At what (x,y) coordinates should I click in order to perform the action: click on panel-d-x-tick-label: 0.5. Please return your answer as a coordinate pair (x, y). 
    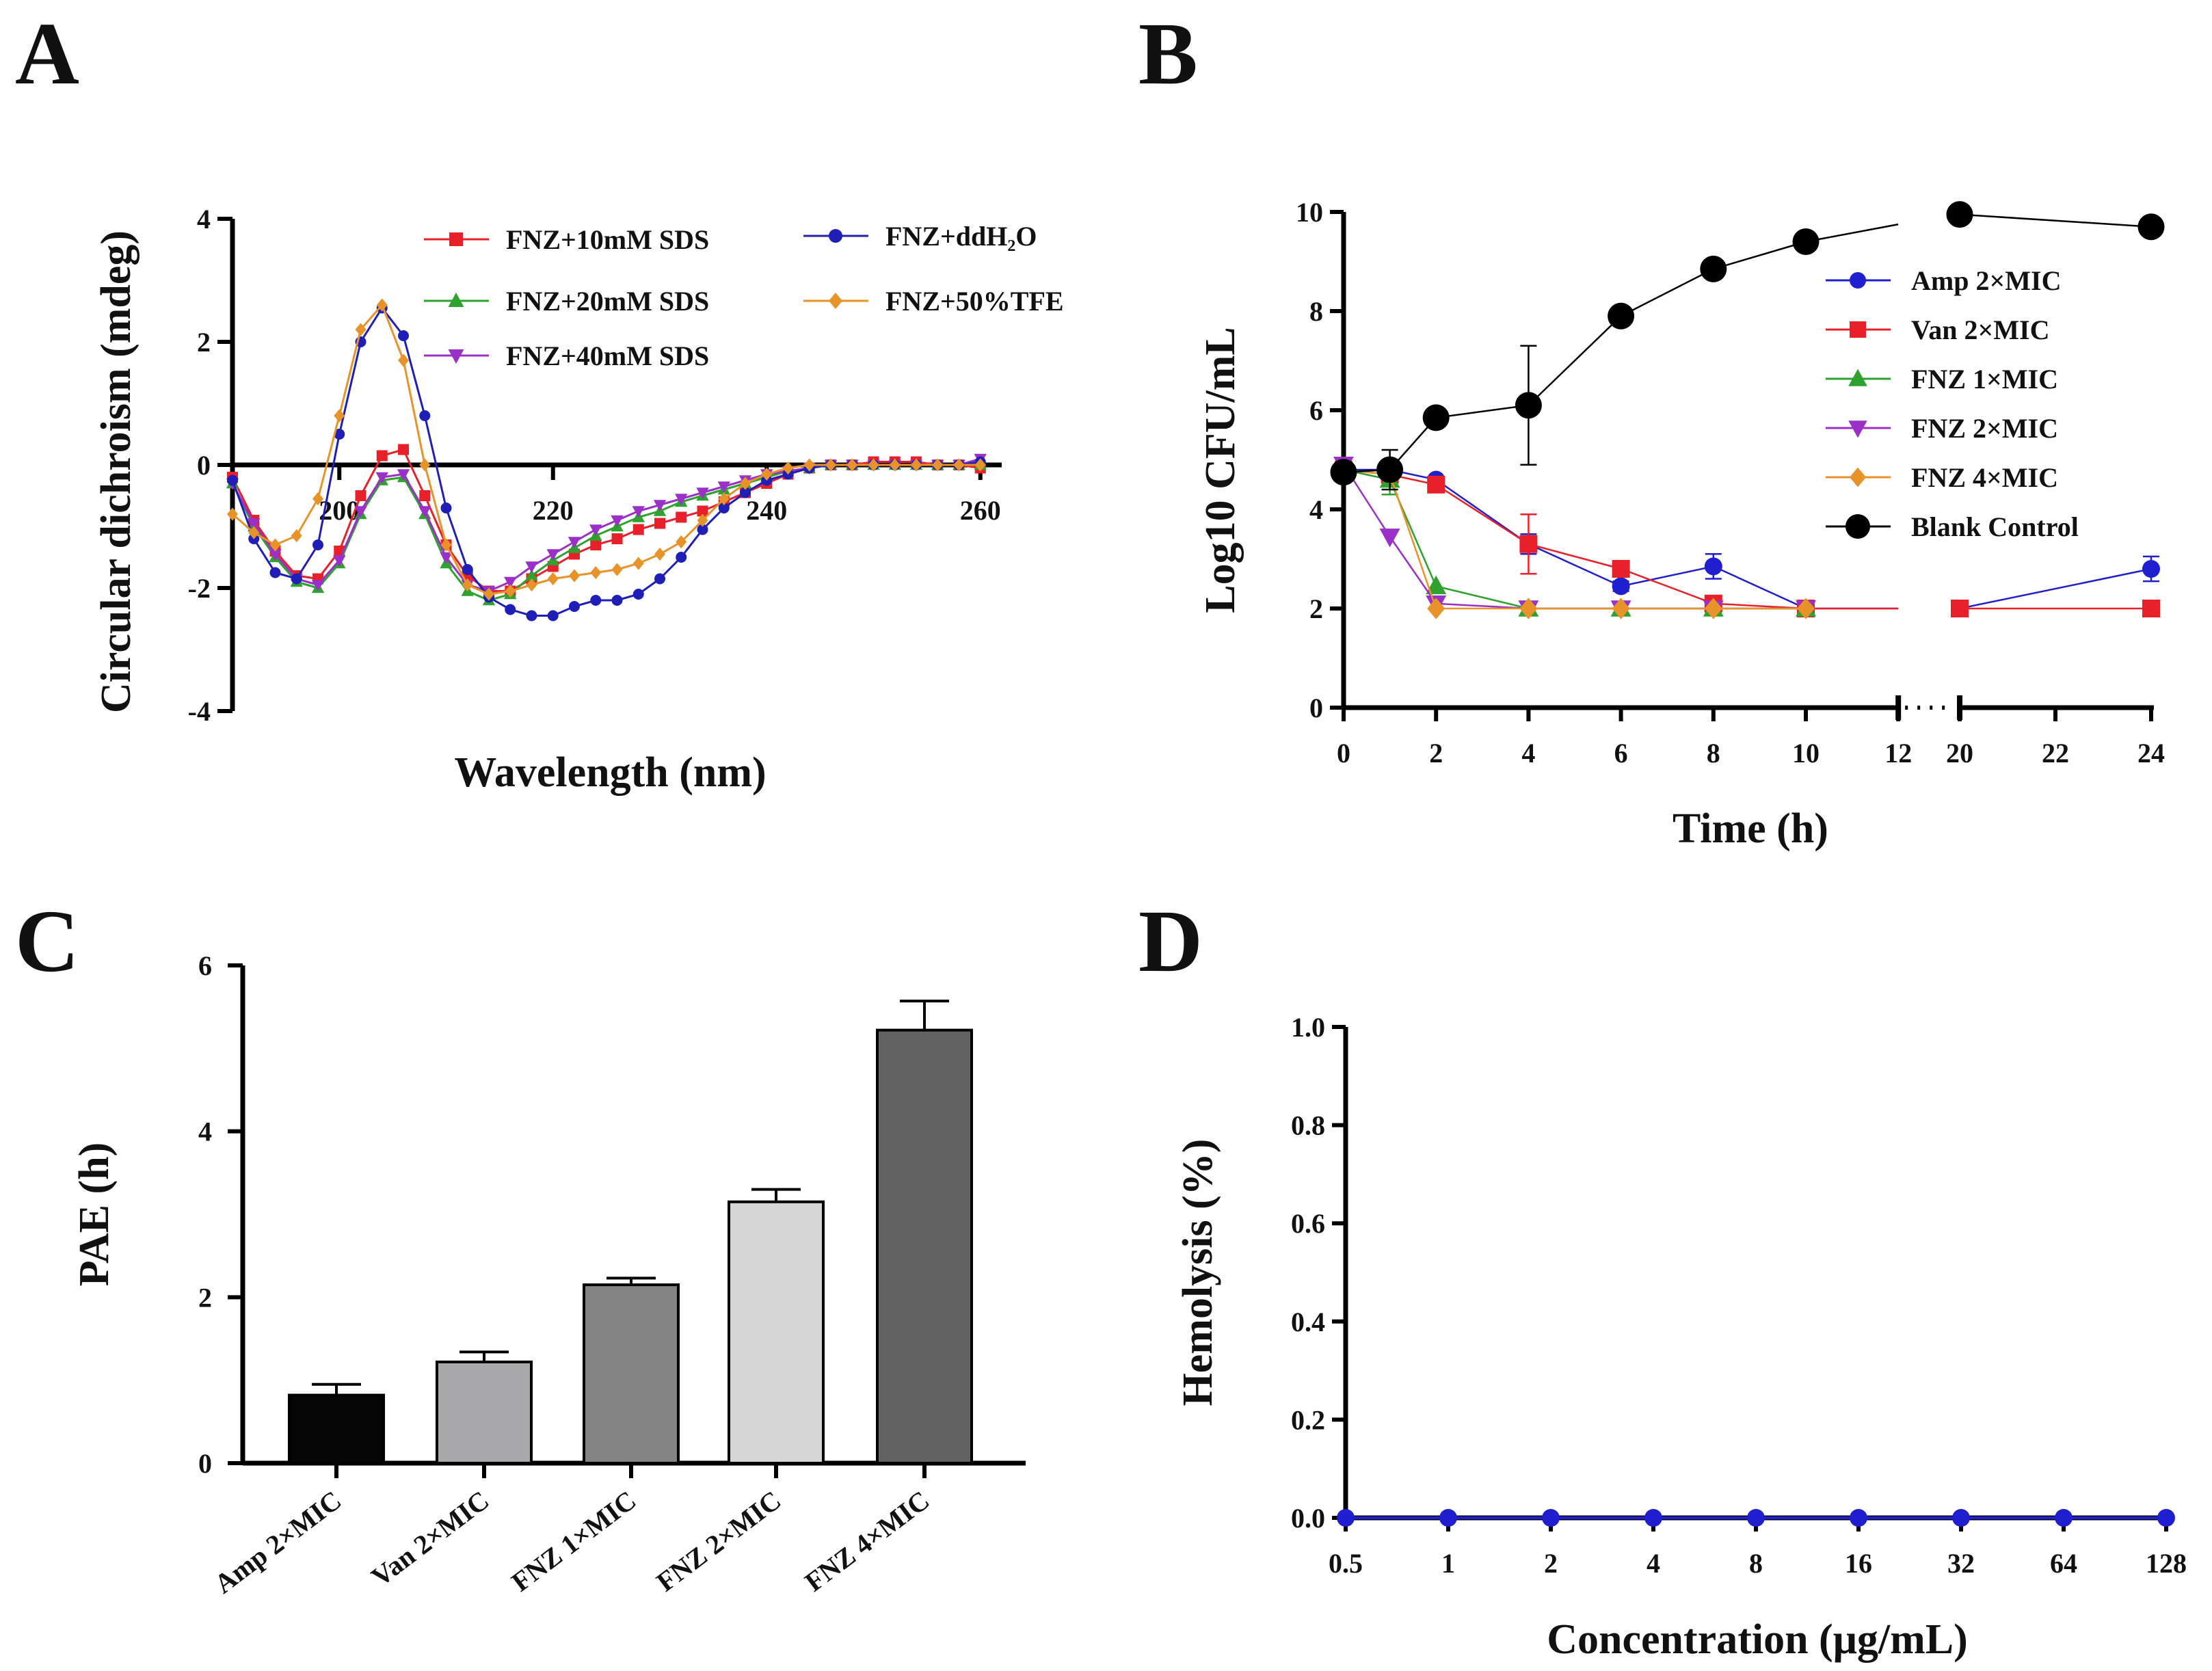
    Looking at the image, I should click on (1346, 1563).